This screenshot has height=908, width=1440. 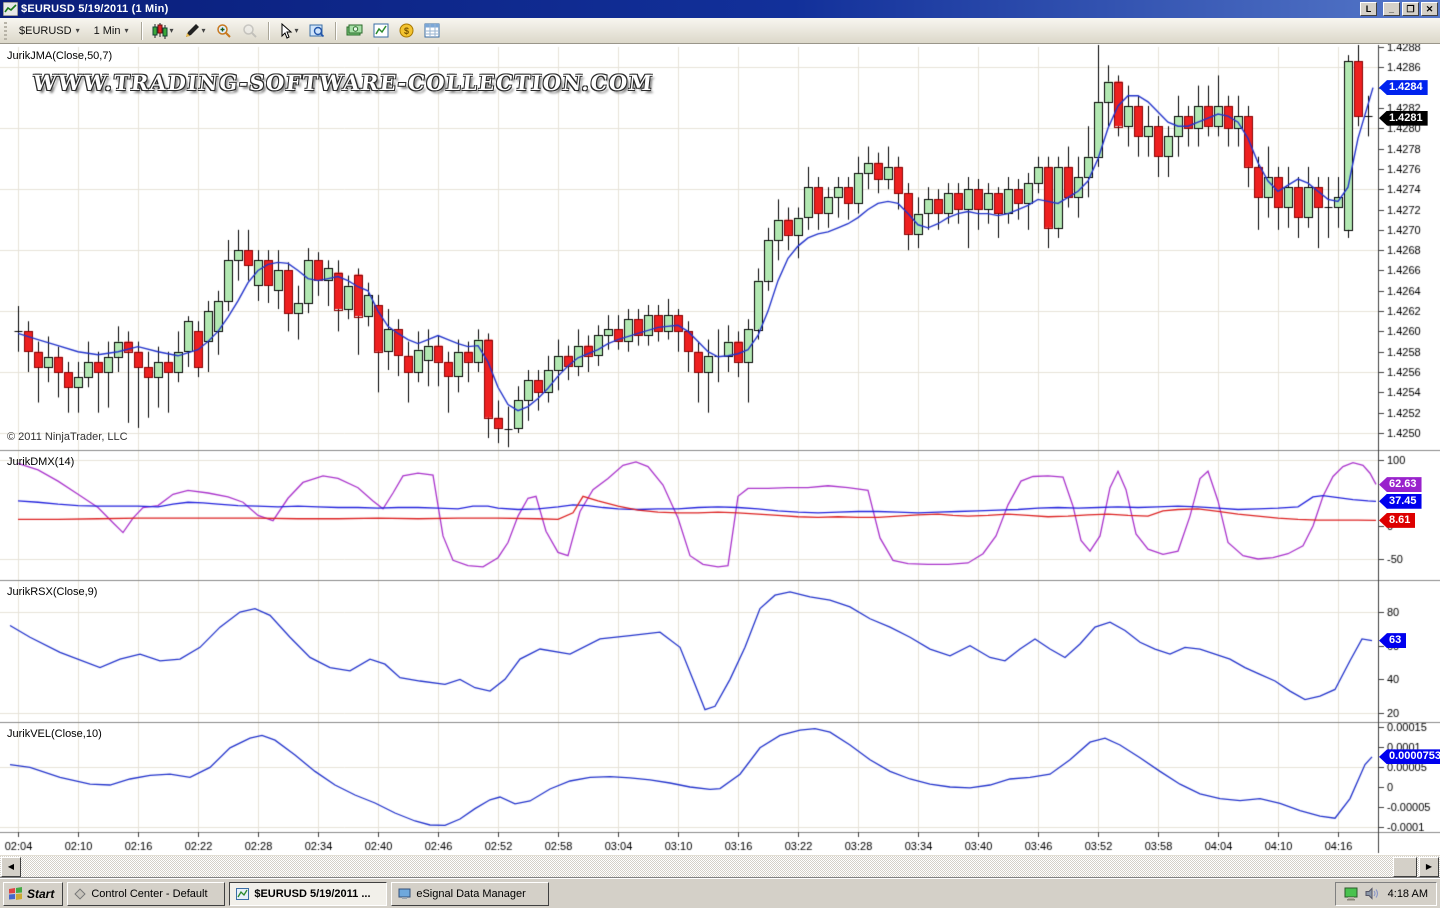 I want to click on account-data-button: $, so click(x=406, y=30).